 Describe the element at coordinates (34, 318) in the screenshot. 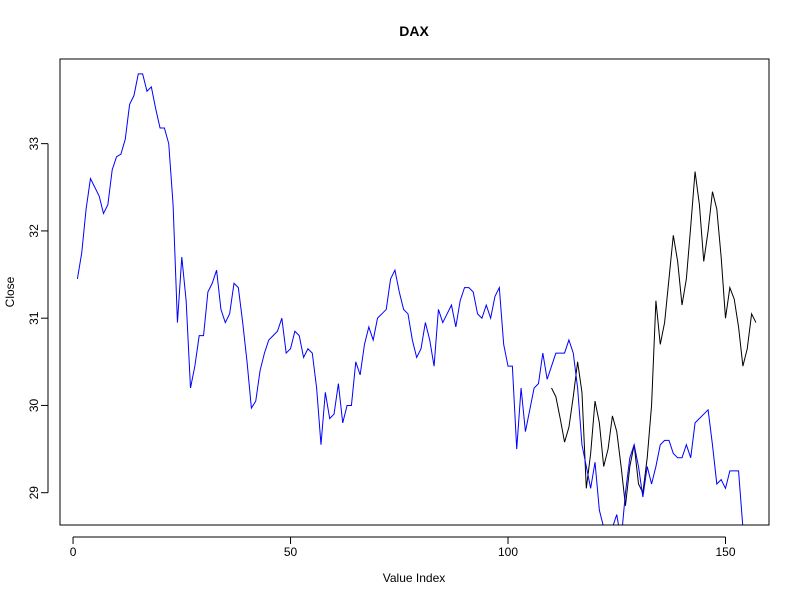

I see `y-tick-label: 31` at that location.